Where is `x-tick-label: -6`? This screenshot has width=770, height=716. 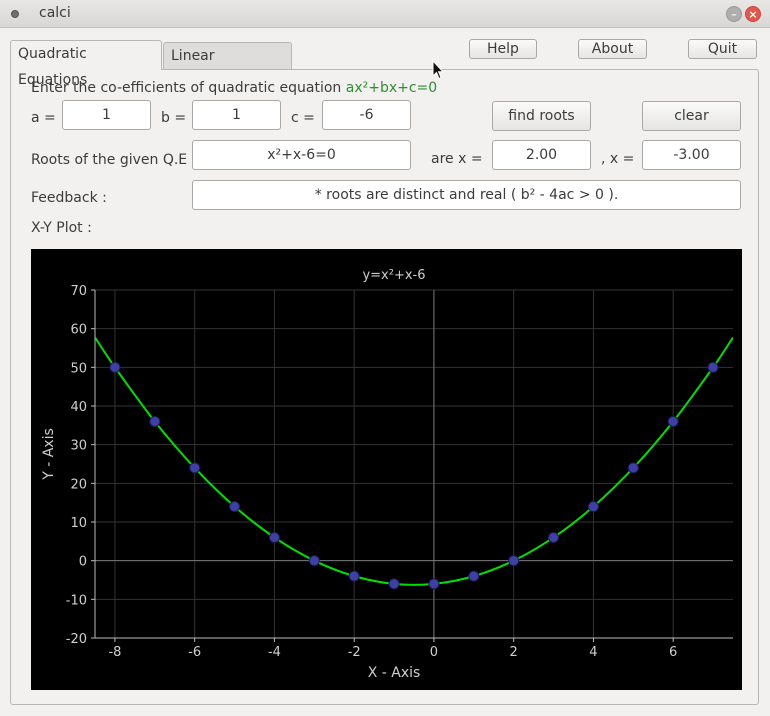
x-tick-label: -6 is located at coordinates (194, 652).